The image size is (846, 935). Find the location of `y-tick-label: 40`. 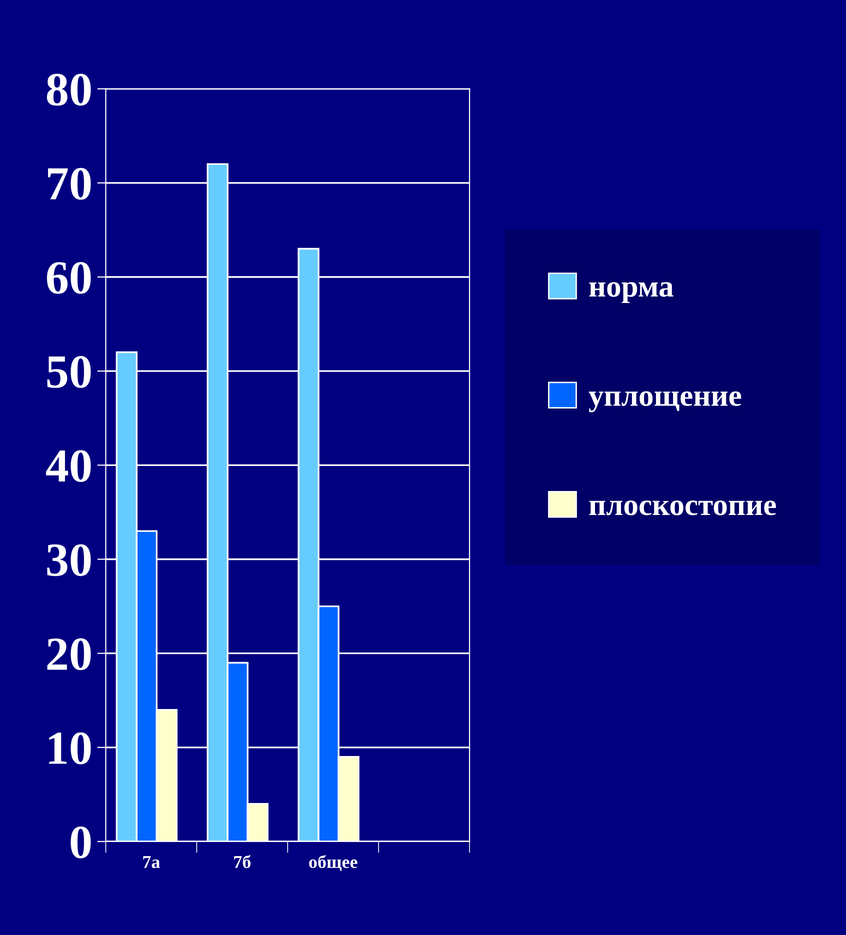

y-tick-label: 40 is located at coordinates (68, 466).